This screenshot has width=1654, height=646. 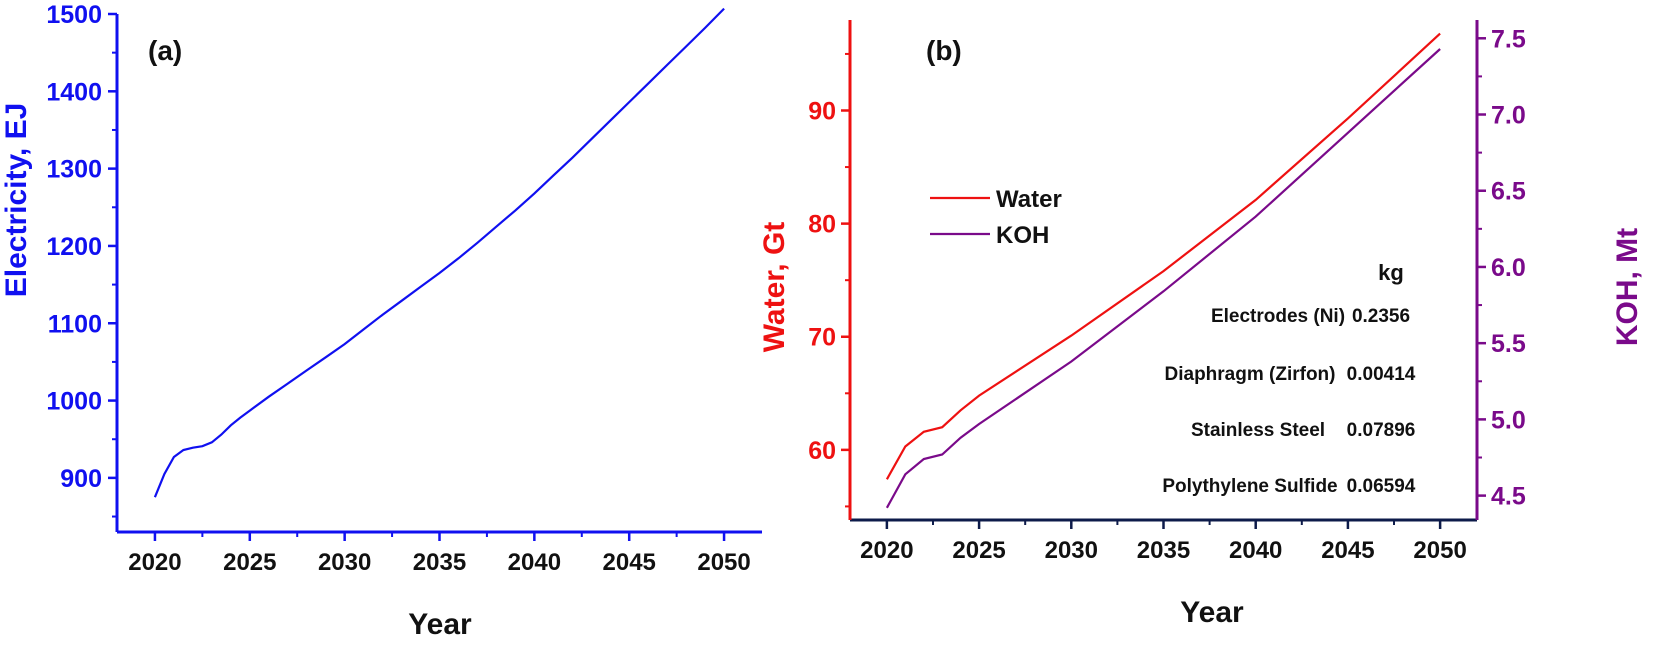 I want to click on panel-a-label: (a), so click(x=165, y=50).